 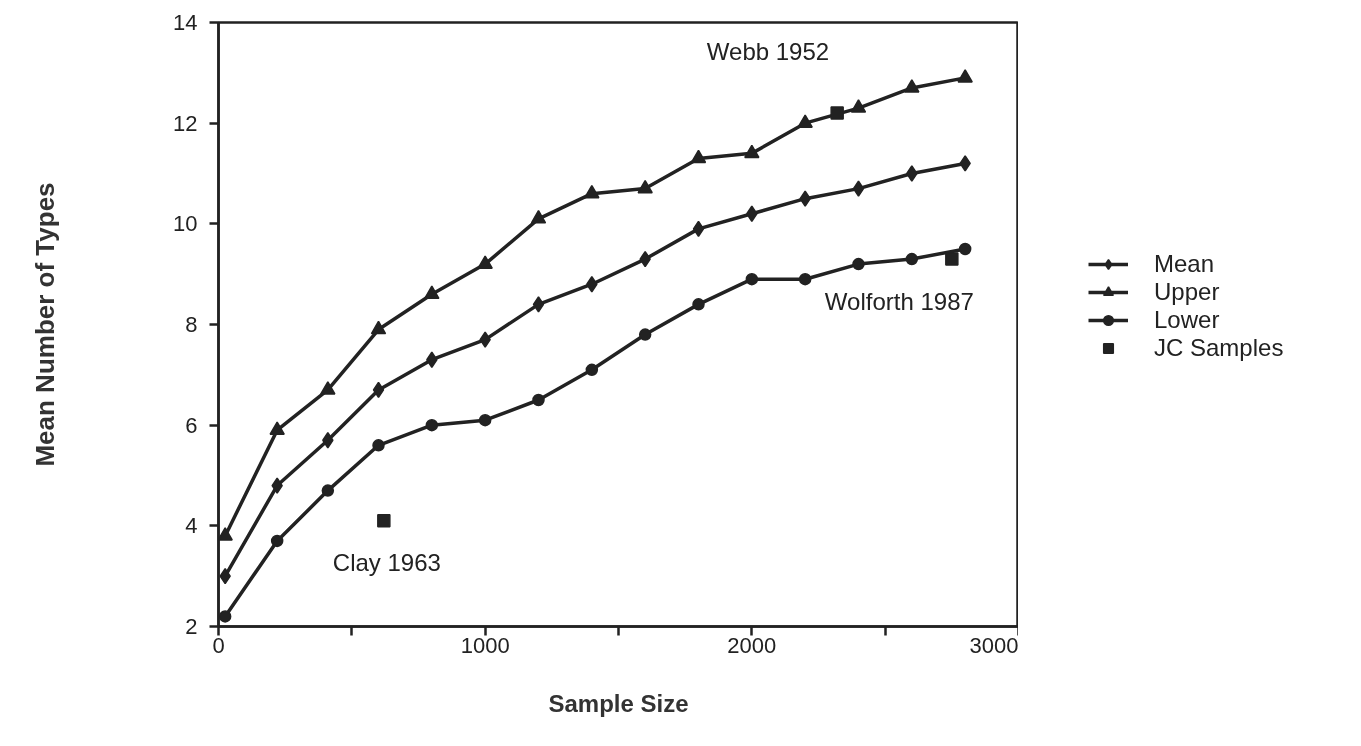 I want to click on y-tick-label: 4, so click(x=191, y=526).